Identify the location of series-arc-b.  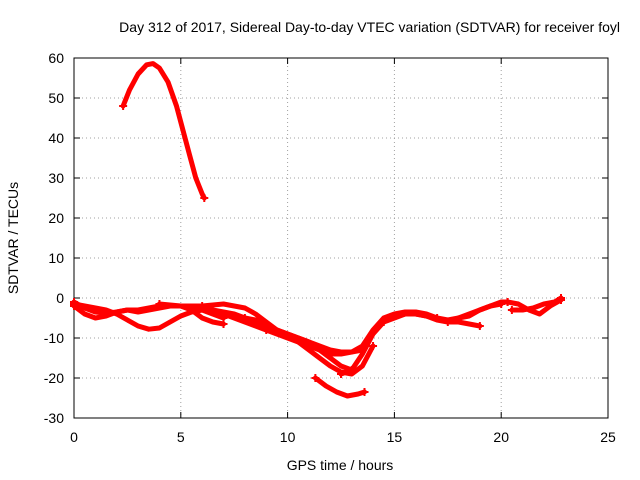
(148, 315).